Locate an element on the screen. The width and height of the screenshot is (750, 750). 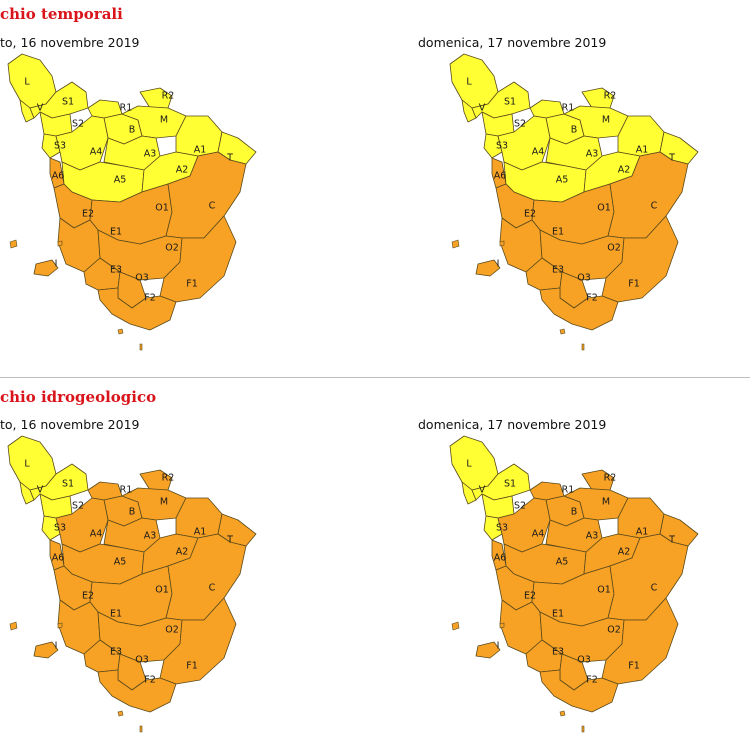
zone-label-r2: R2 is located at coordinates (610, 478).